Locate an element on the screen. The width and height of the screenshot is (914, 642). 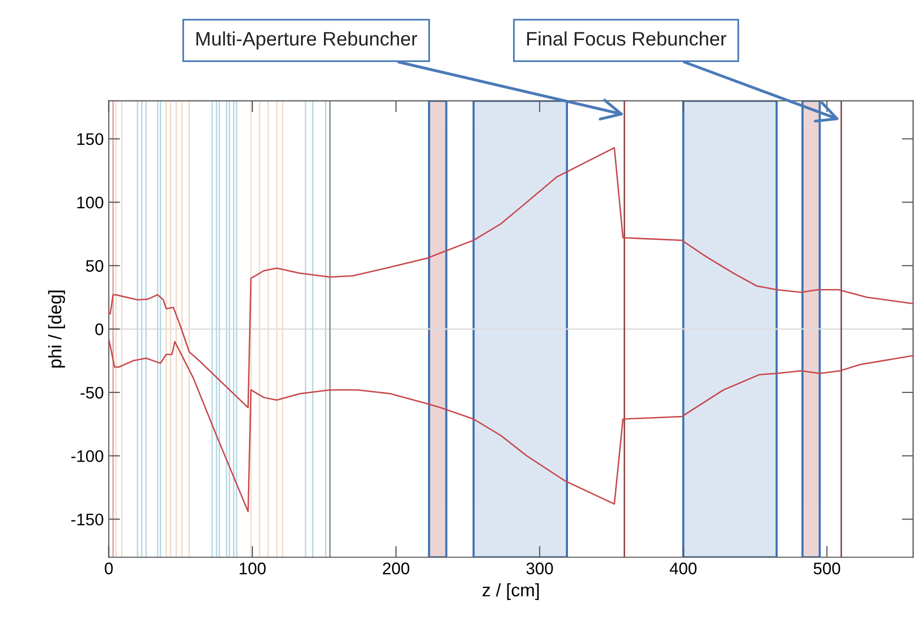
x-tick-label: 400 is located at coordinates (683, 568).